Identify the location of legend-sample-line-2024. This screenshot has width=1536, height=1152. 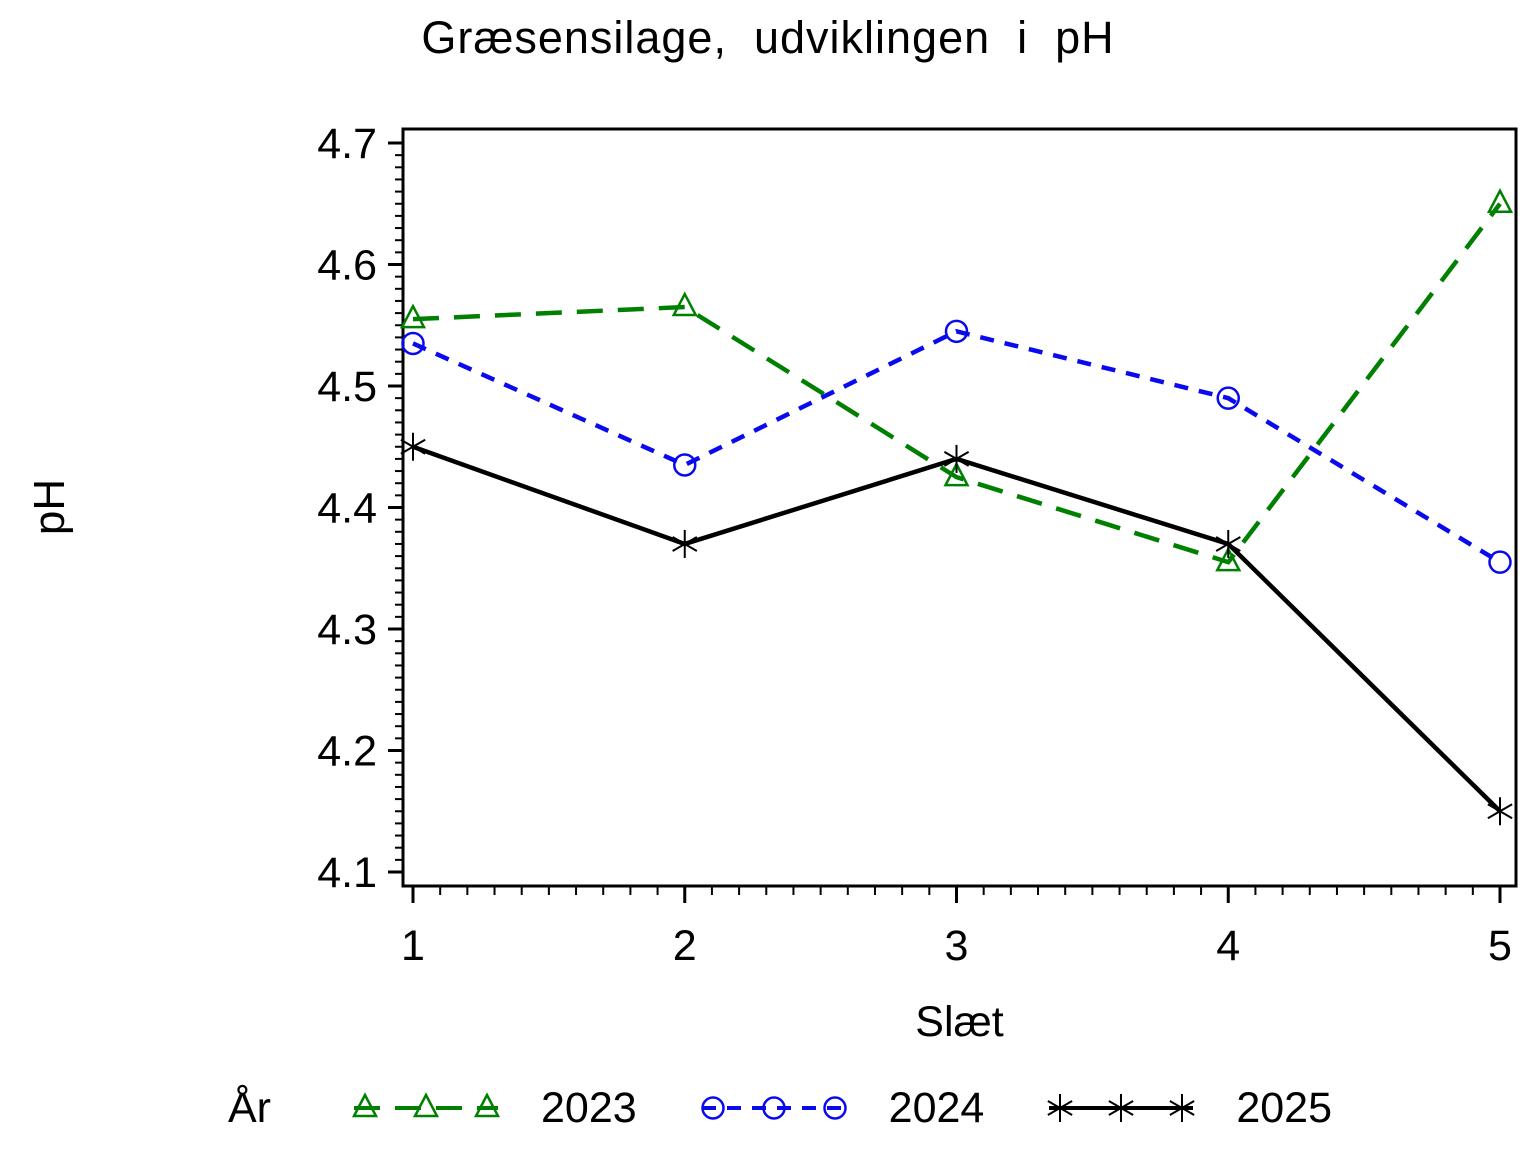
(773, 1108).